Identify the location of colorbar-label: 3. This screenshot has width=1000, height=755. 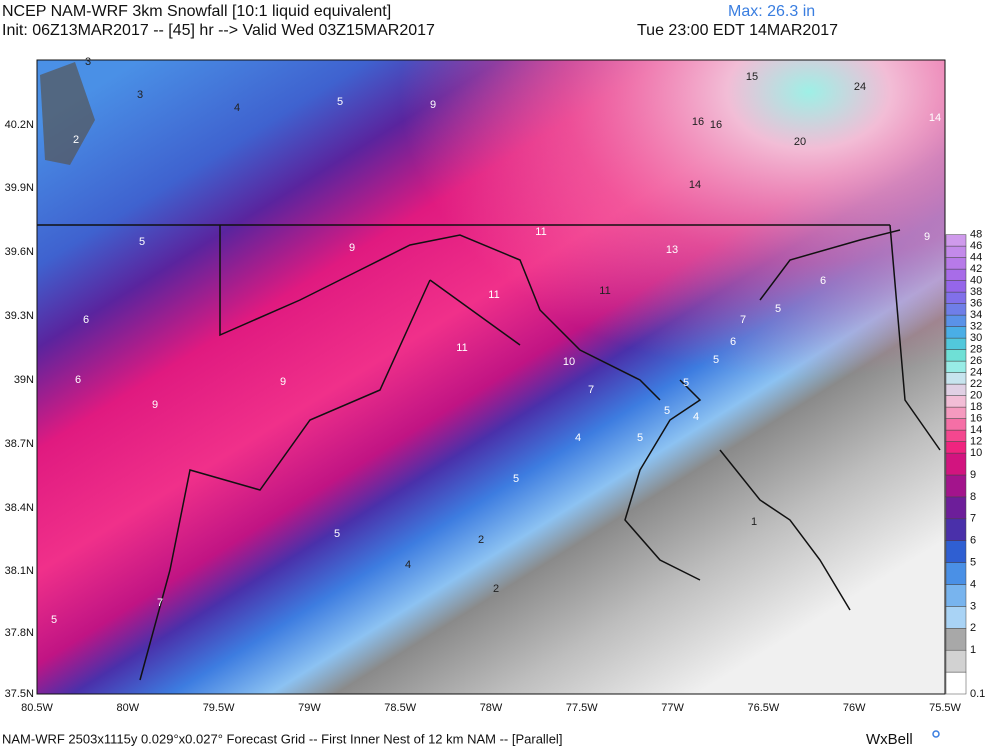
(973, 606).